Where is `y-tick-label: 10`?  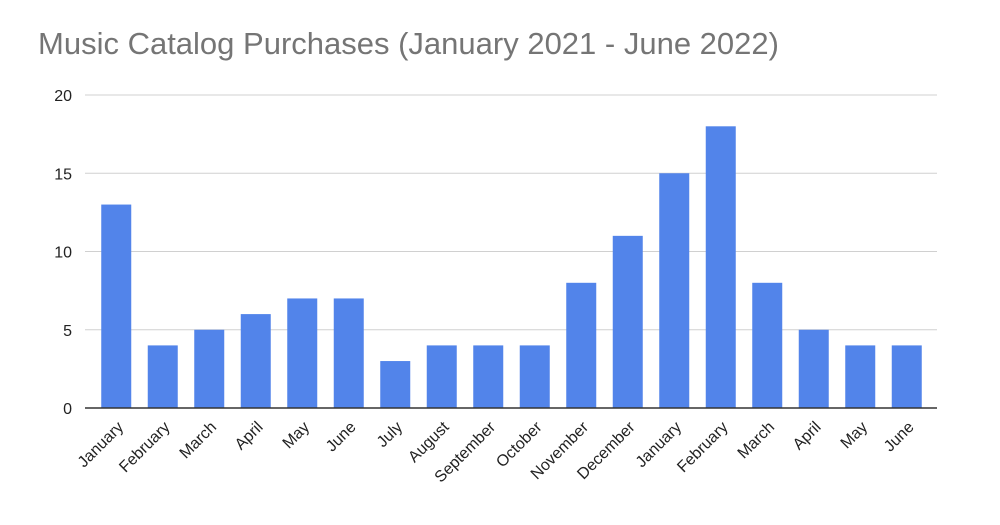 y-tick-label: 10 is located at coordinates (63, 253).